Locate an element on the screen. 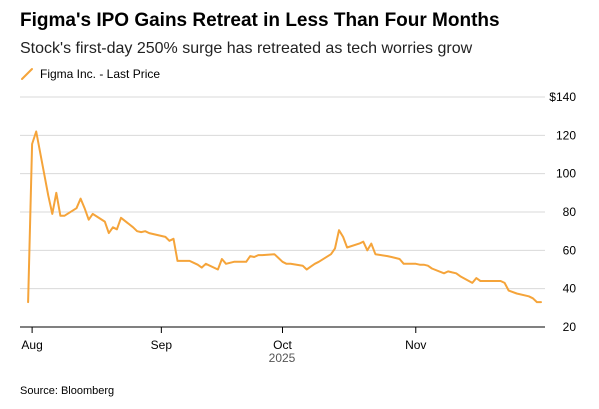 This screenshot has width=599, height=409. x-tick-label: Nov is located at coordinates (415, 345).